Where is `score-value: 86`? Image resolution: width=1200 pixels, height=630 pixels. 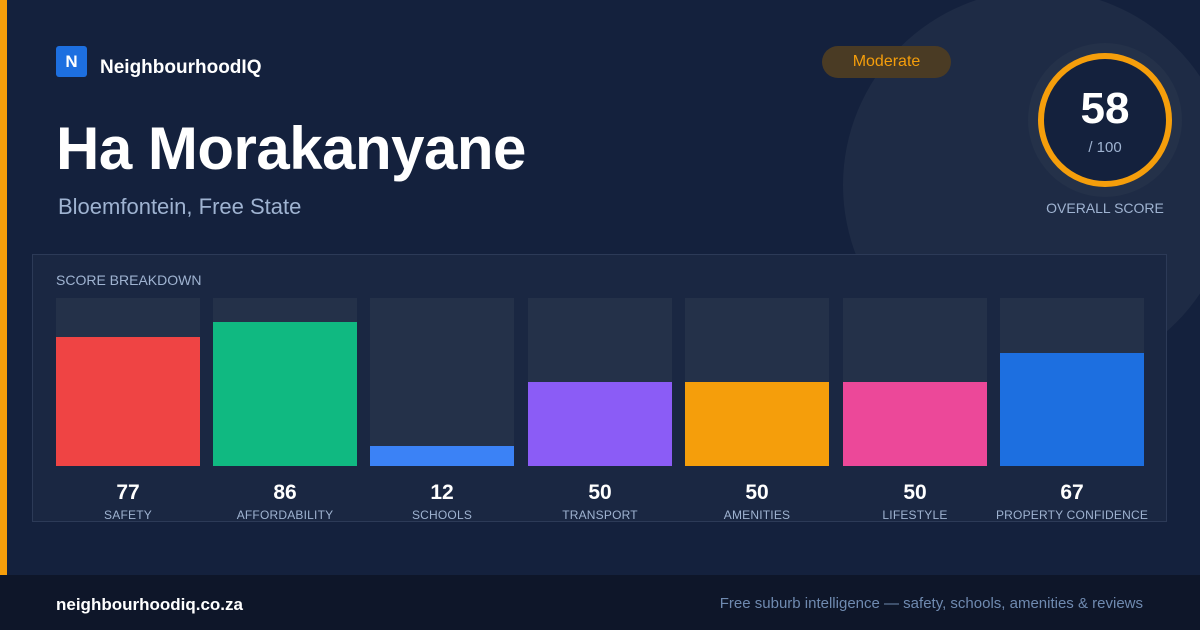 score-value: 86 is located at coordinates (285, 492).